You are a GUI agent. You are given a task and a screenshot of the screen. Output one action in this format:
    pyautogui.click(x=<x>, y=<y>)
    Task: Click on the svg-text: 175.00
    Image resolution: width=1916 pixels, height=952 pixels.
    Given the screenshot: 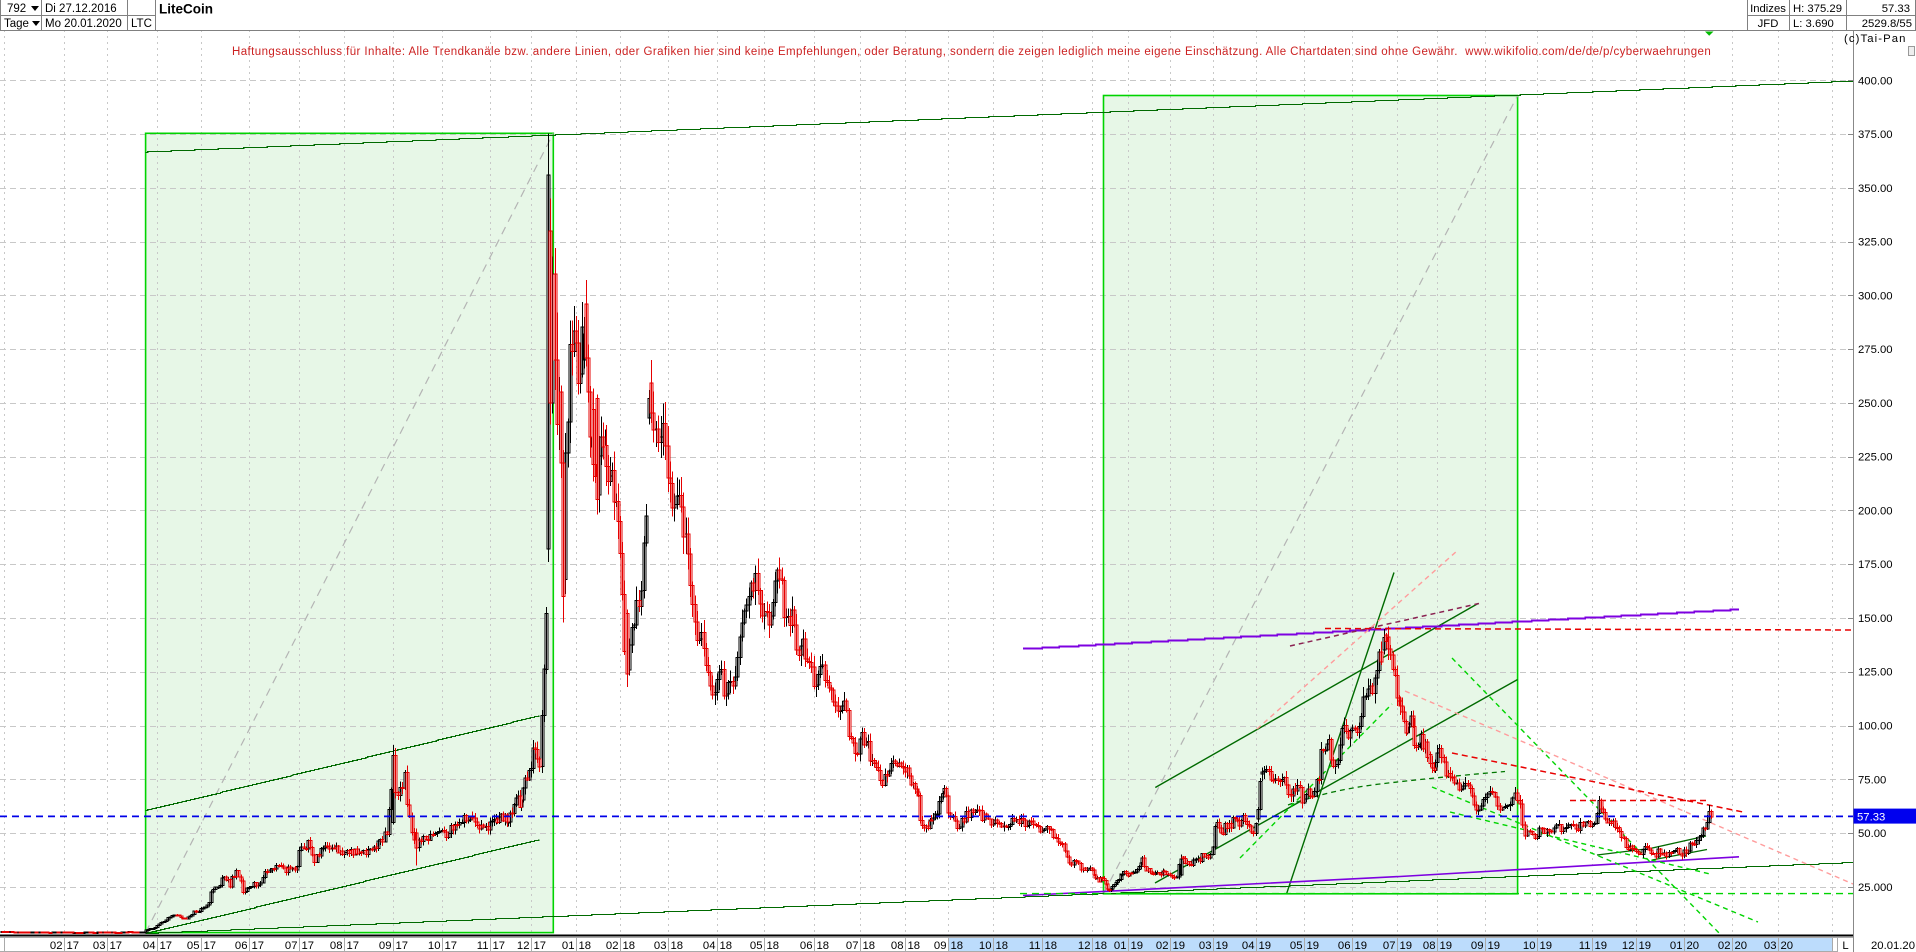 What is the action you would take?
    pyautogui.click(x=1875, y=565)
    